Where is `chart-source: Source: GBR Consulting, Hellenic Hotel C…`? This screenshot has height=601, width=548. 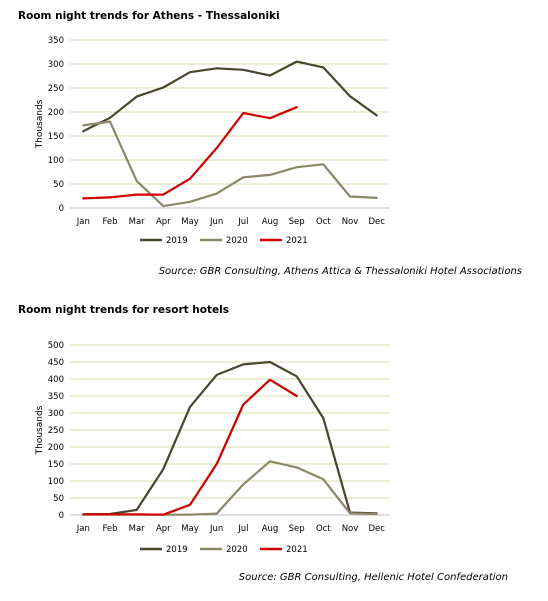 chart-source: Source: GBR Consulting, Hellenic Hotel C… is located at coordinates (373, 577).